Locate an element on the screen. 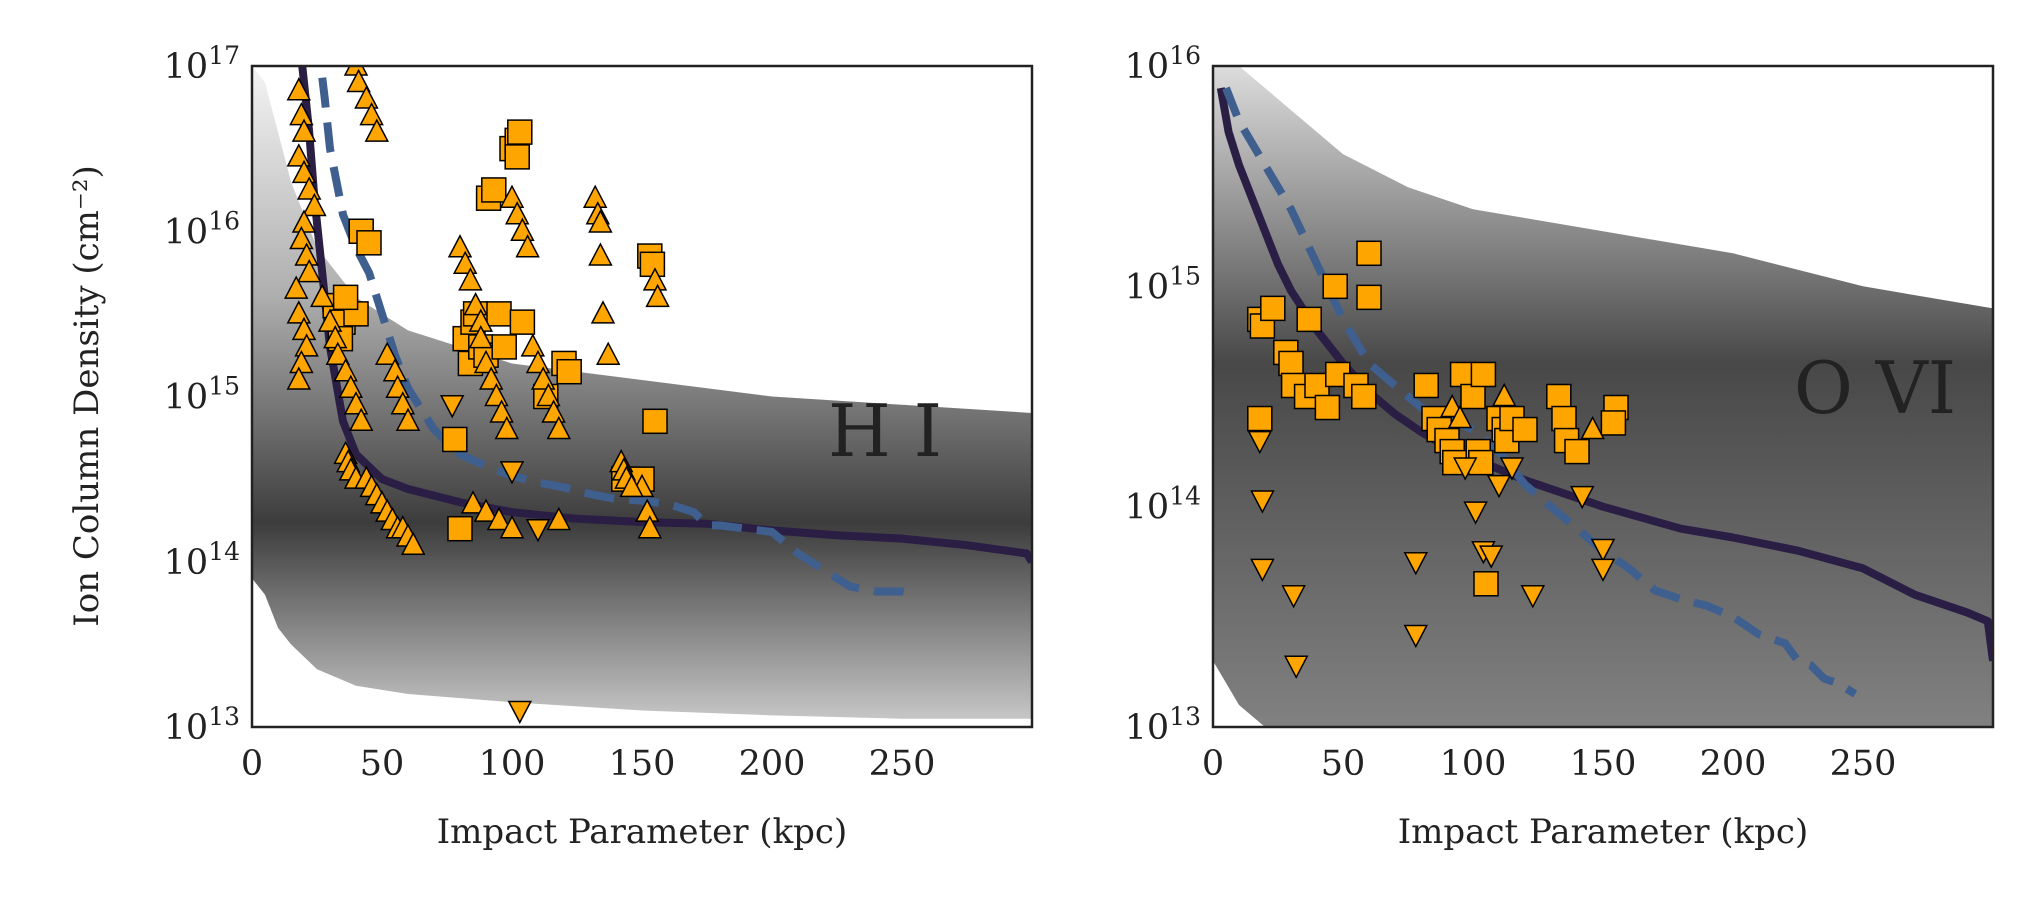  y-tick-label: 1017 is located at coordinates (202, 64).